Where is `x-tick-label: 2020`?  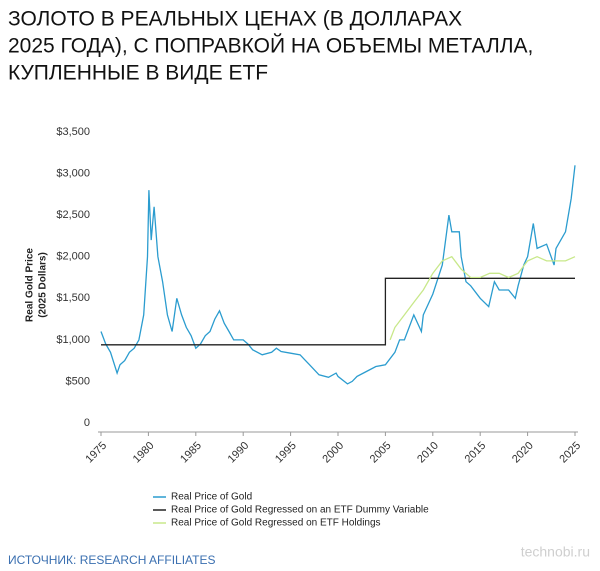
x-tick-label: 2020 is located at coordinates (523, 453).